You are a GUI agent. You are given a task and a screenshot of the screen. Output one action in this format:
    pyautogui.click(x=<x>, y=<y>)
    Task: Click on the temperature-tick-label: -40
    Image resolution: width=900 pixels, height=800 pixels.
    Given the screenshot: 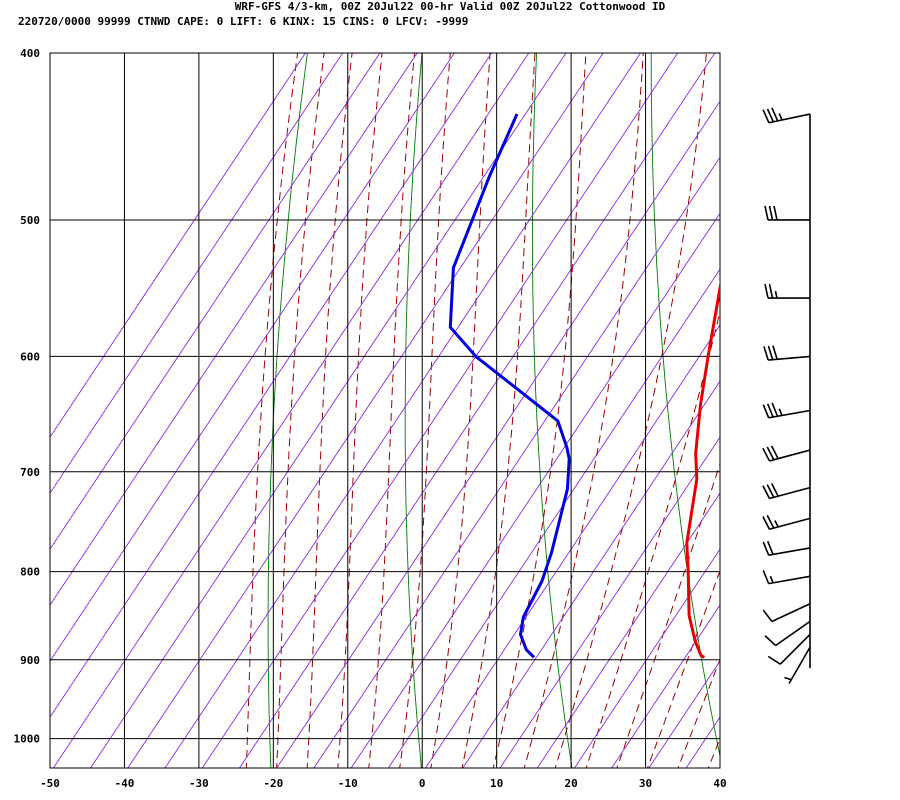 What is the action you would take?
    pyautogui.click(x=125, y=783)
    